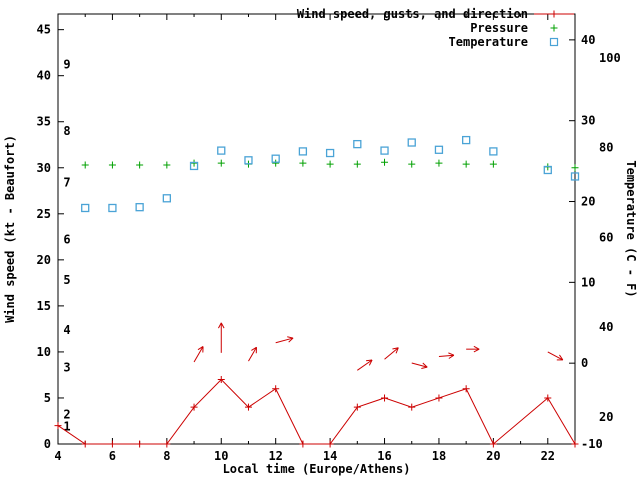 The image size is (640, 480). I want to click on beaufort-label: 6, so click(66, 240).